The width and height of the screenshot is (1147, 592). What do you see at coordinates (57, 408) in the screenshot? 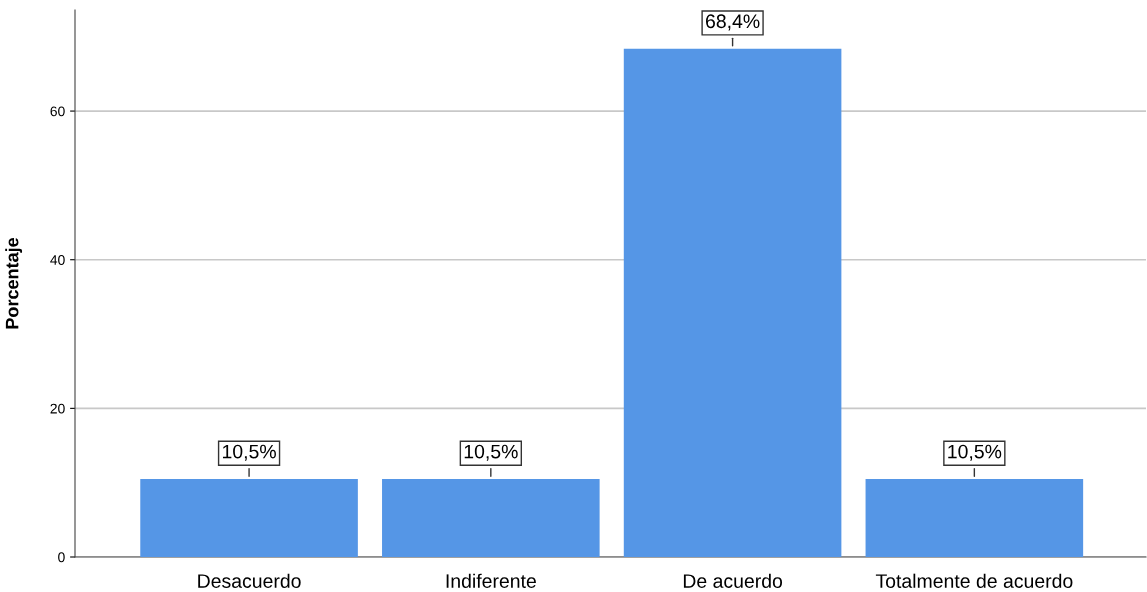
I see `y-tick-label: 20` at bounding box center [57, 408].